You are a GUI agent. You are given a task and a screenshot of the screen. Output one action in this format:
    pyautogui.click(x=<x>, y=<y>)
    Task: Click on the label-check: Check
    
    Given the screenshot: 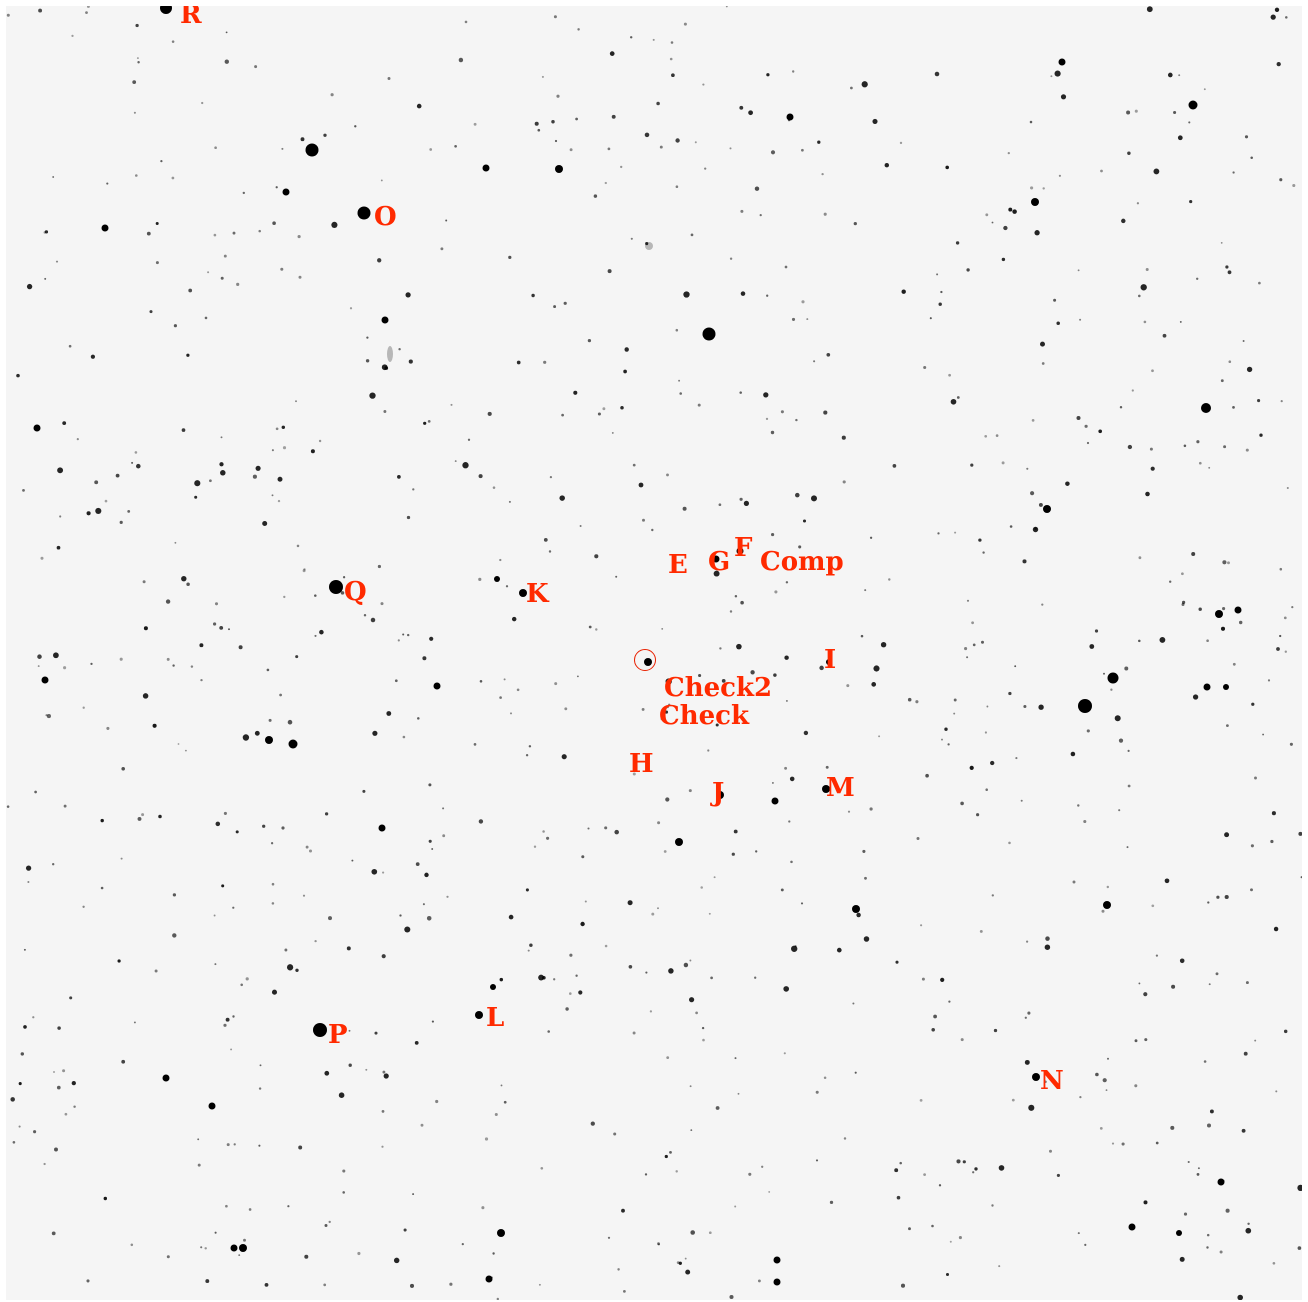 What is the action you would take?
    pyautogui.click(x=704, y=716)
    